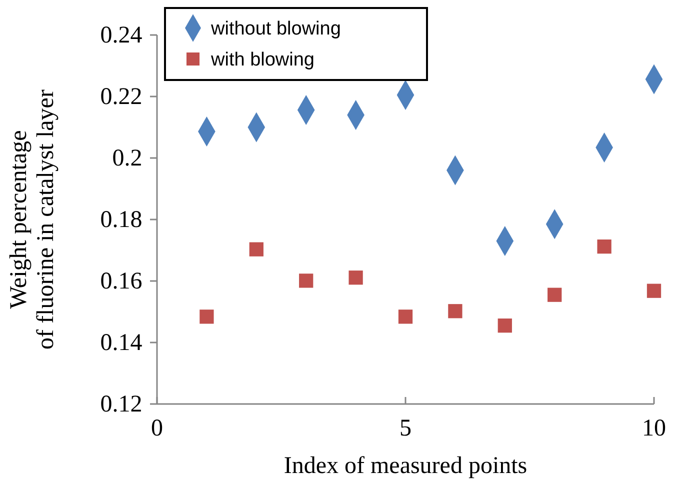 The width and height of the screenshot is (673, 483). I want to click on y-tick-label: 0.24, so click(121, 35).